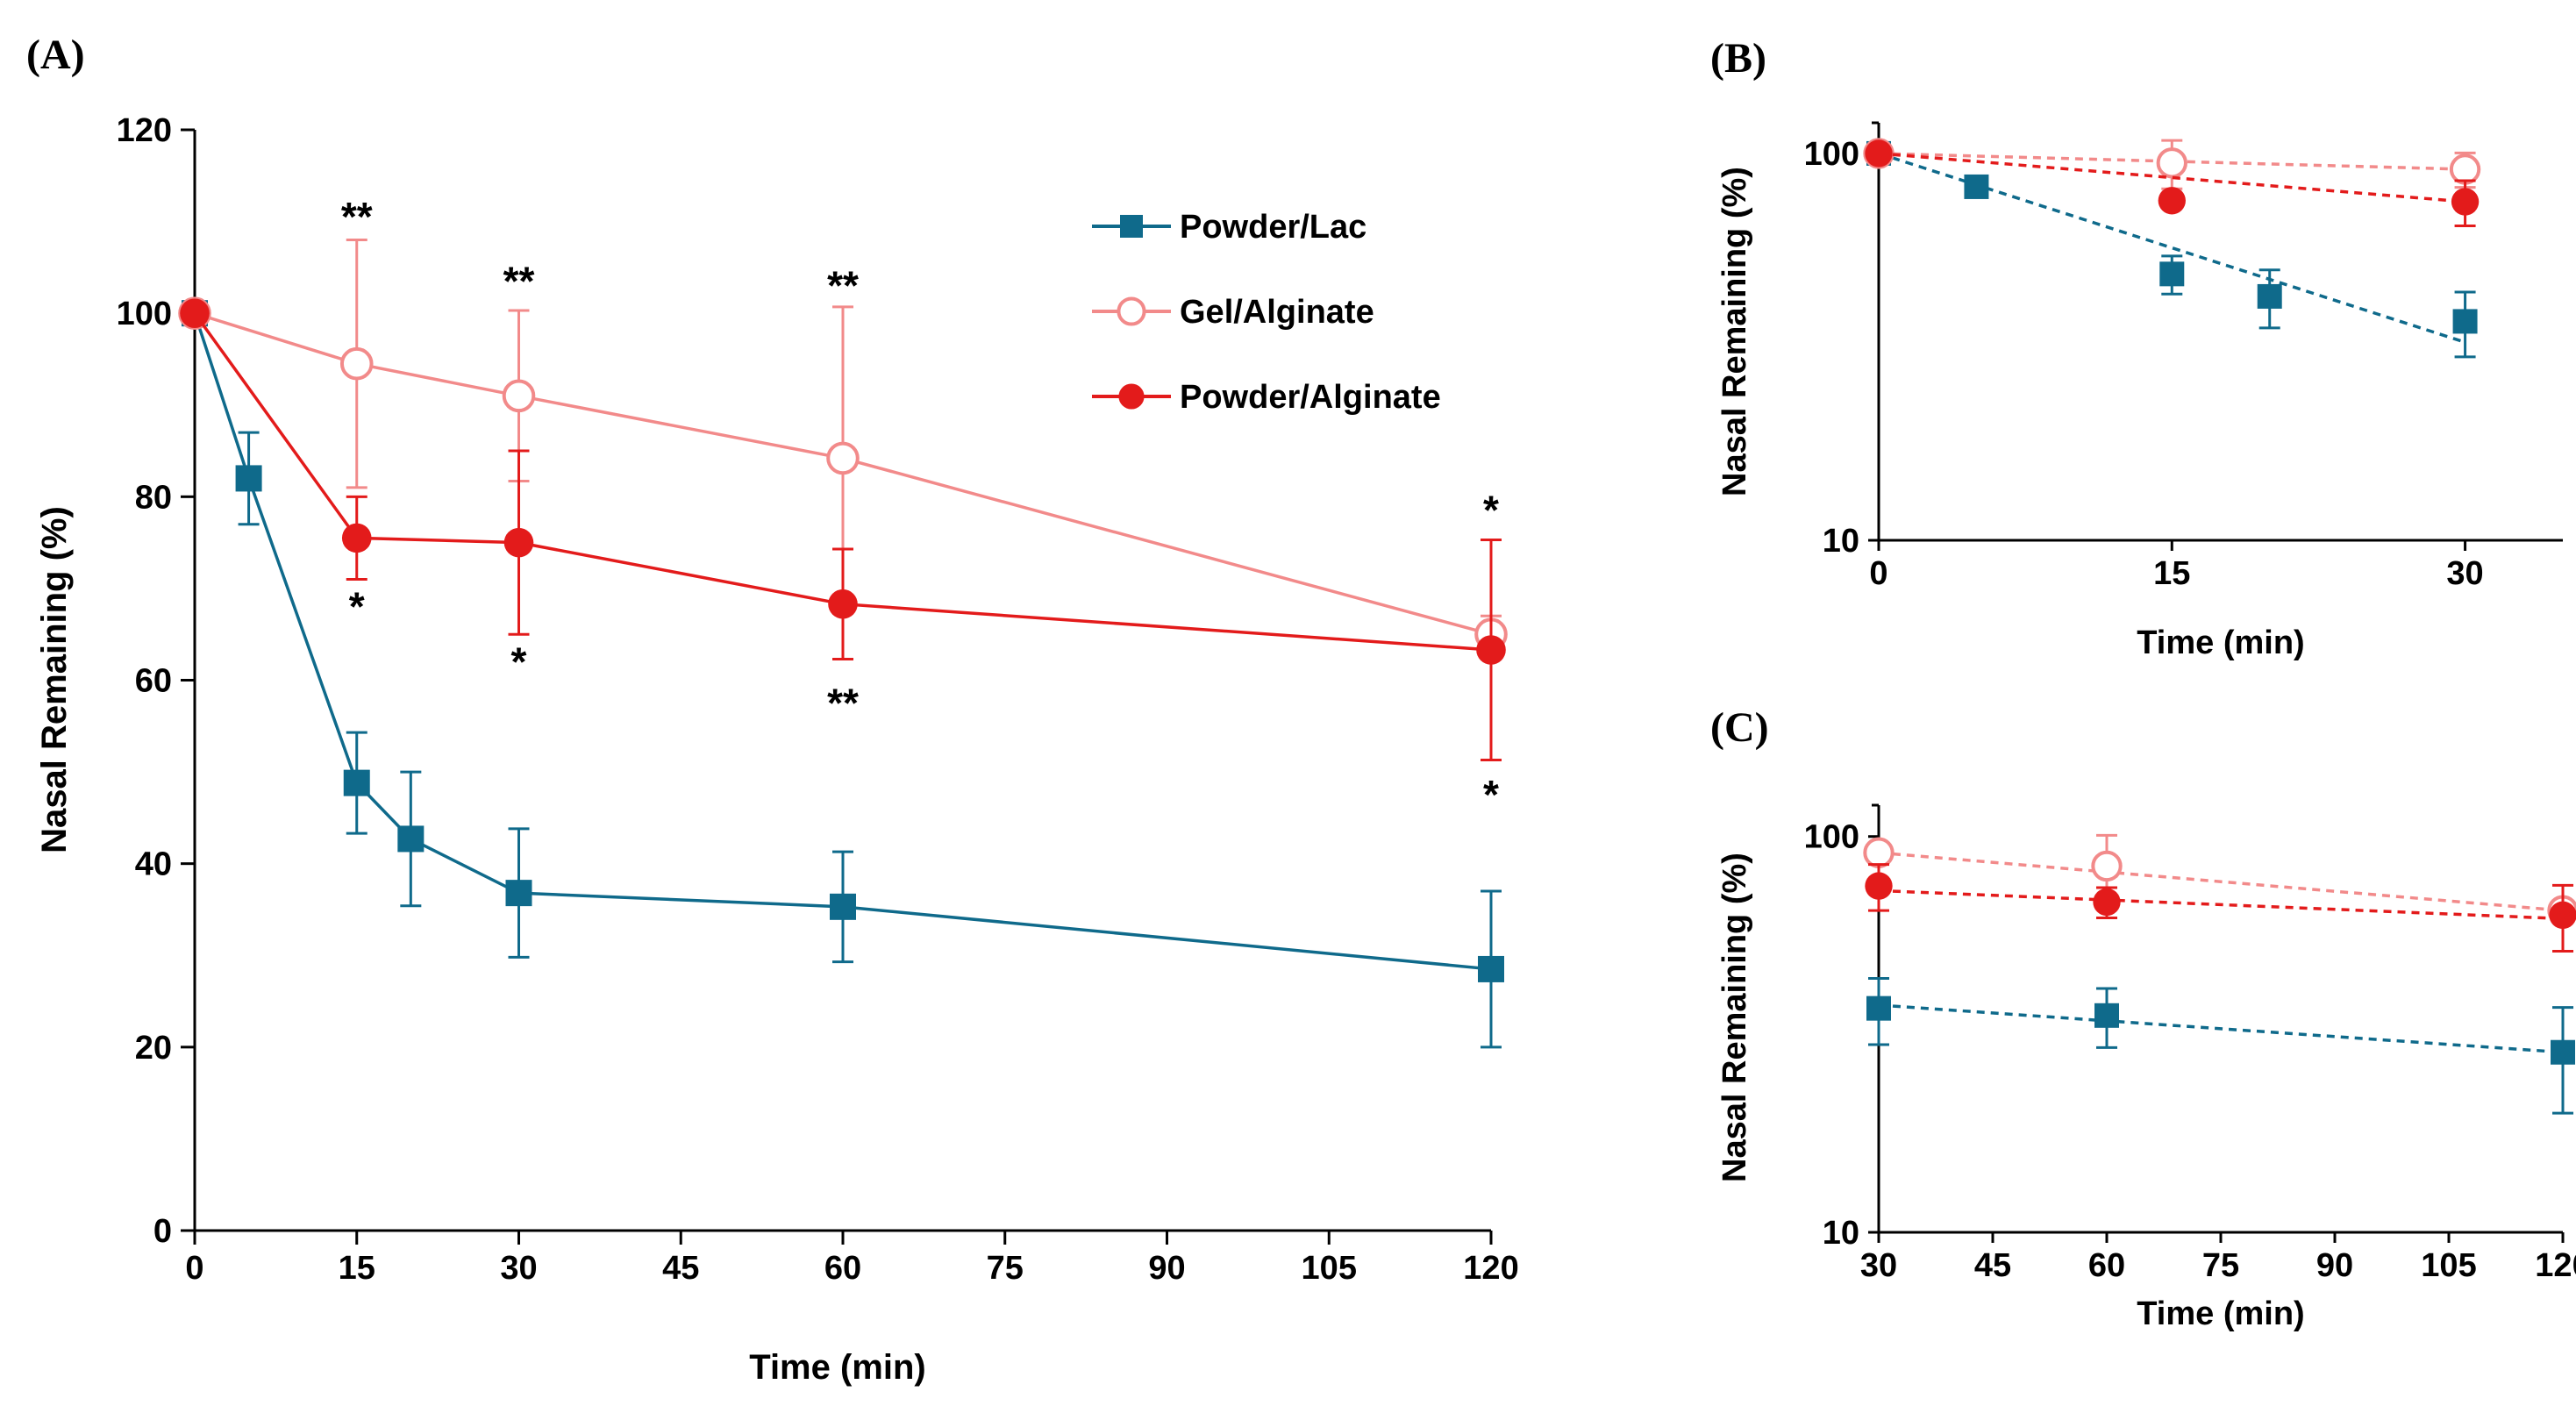 The width and height of the screenshot is (2576, 1413). What do you see at coordinates (1277, 312) in the screenshot?
I see `legend-label: Gel/Alginate` at bounding box center [1277, 312].